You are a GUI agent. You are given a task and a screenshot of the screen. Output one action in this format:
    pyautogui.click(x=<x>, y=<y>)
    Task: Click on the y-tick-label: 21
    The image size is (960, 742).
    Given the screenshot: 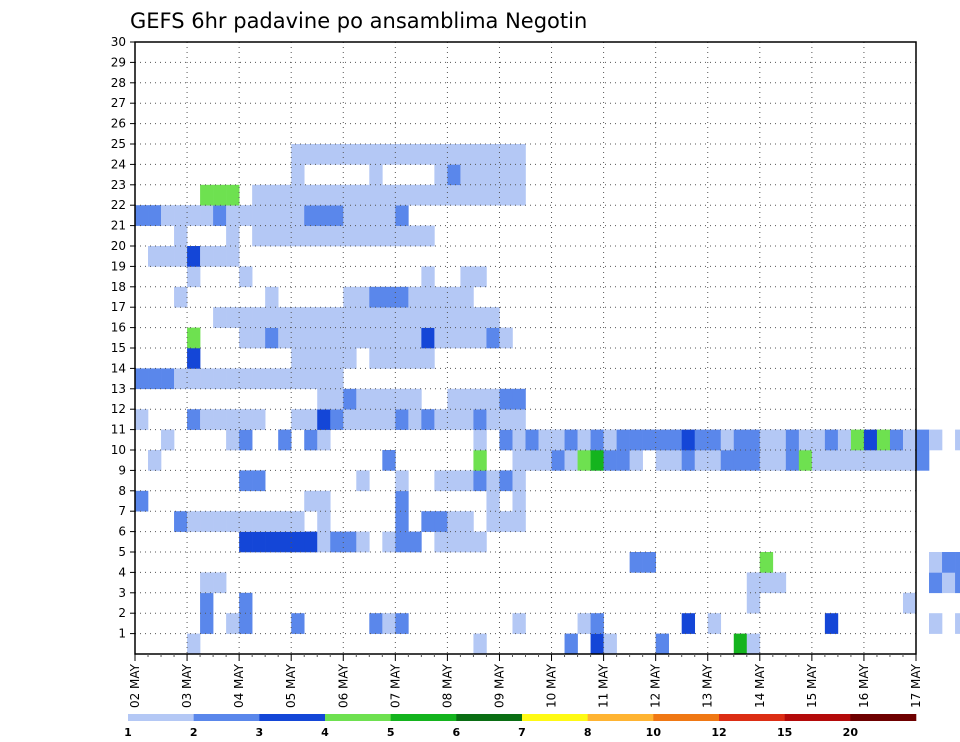 What is the action you would take?
    pyautogui.click(x=118, y=226)
    